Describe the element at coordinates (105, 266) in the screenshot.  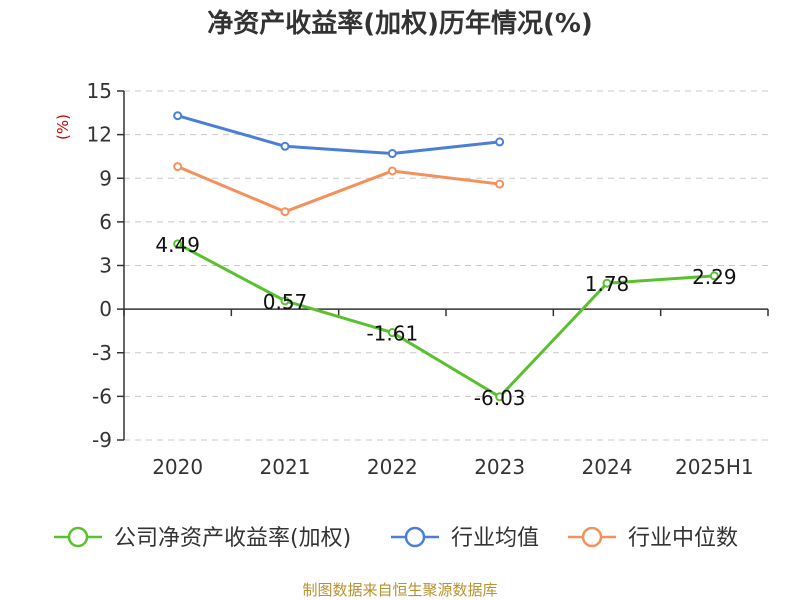
I see `y-tick-label: 3` at that location.